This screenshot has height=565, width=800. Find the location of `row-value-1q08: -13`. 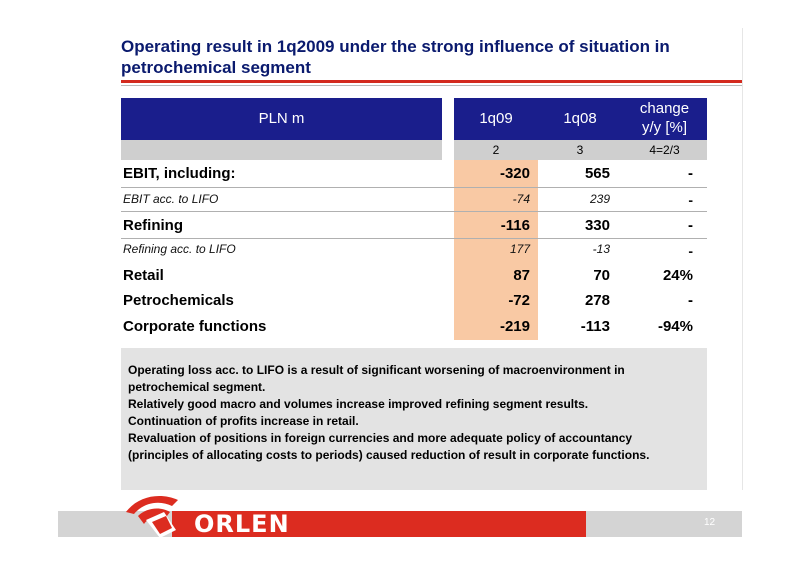

row-value-1q08: -13 is located at coordinates (601, 249).